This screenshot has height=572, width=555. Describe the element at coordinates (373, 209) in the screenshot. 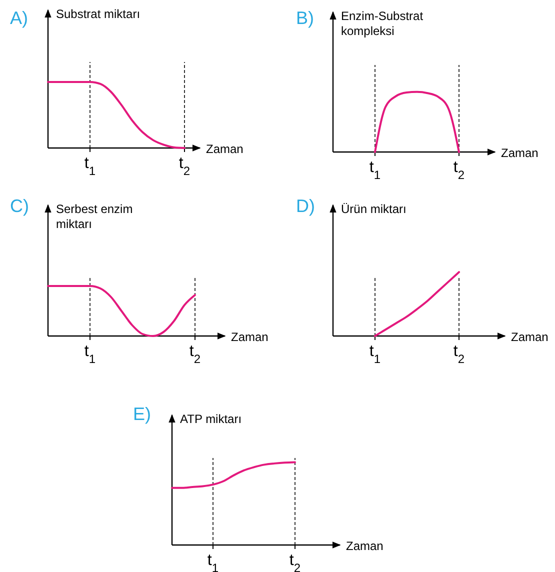

I see `y-axis-title: Ürün miktarı` at that location.